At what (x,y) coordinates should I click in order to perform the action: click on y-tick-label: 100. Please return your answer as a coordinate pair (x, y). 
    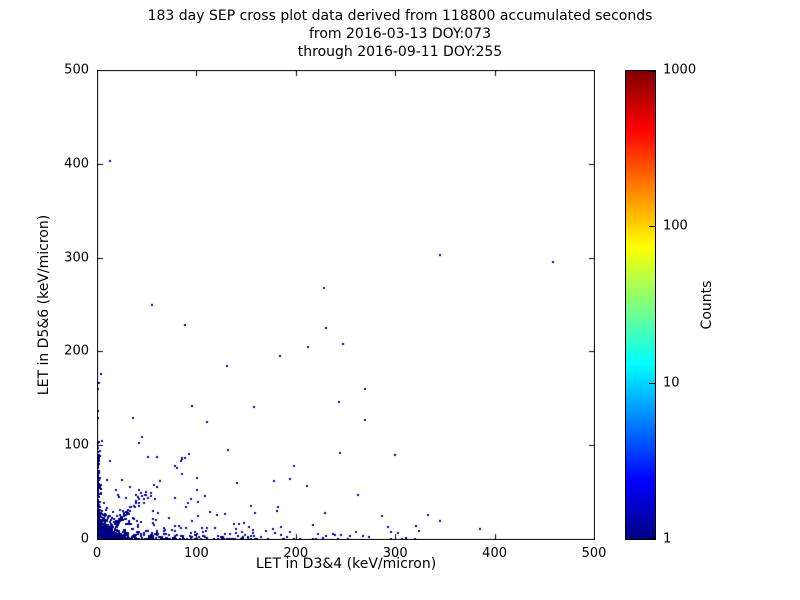
    Looking at the image, I should click on (76, 445).